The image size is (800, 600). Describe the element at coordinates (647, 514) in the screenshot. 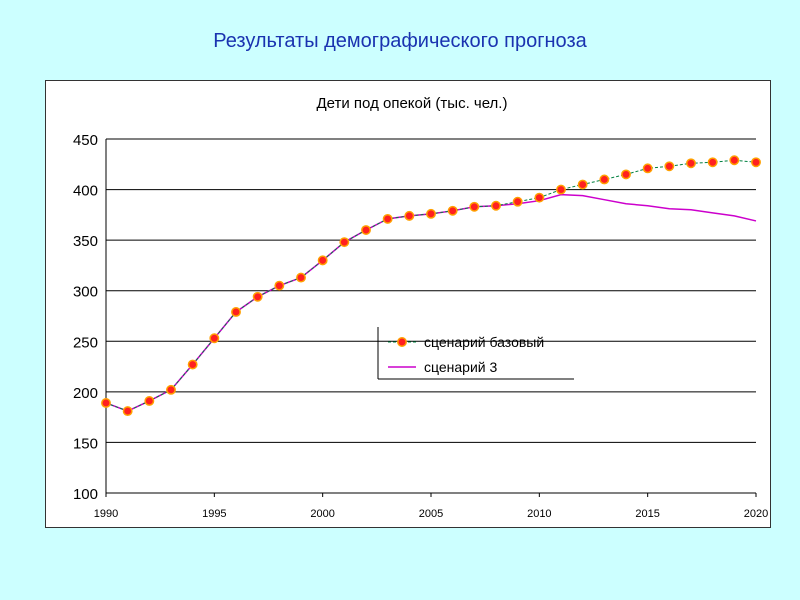

I see `x-tick-label: 2015` at that location.